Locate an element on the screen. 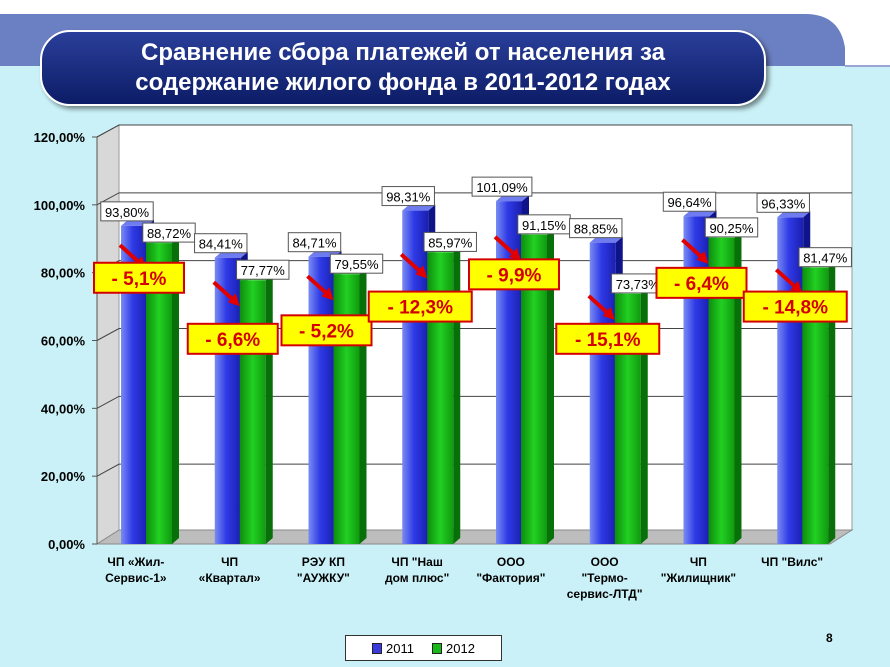  category-label: Сервис-1» is located at coordinates (136, 578).